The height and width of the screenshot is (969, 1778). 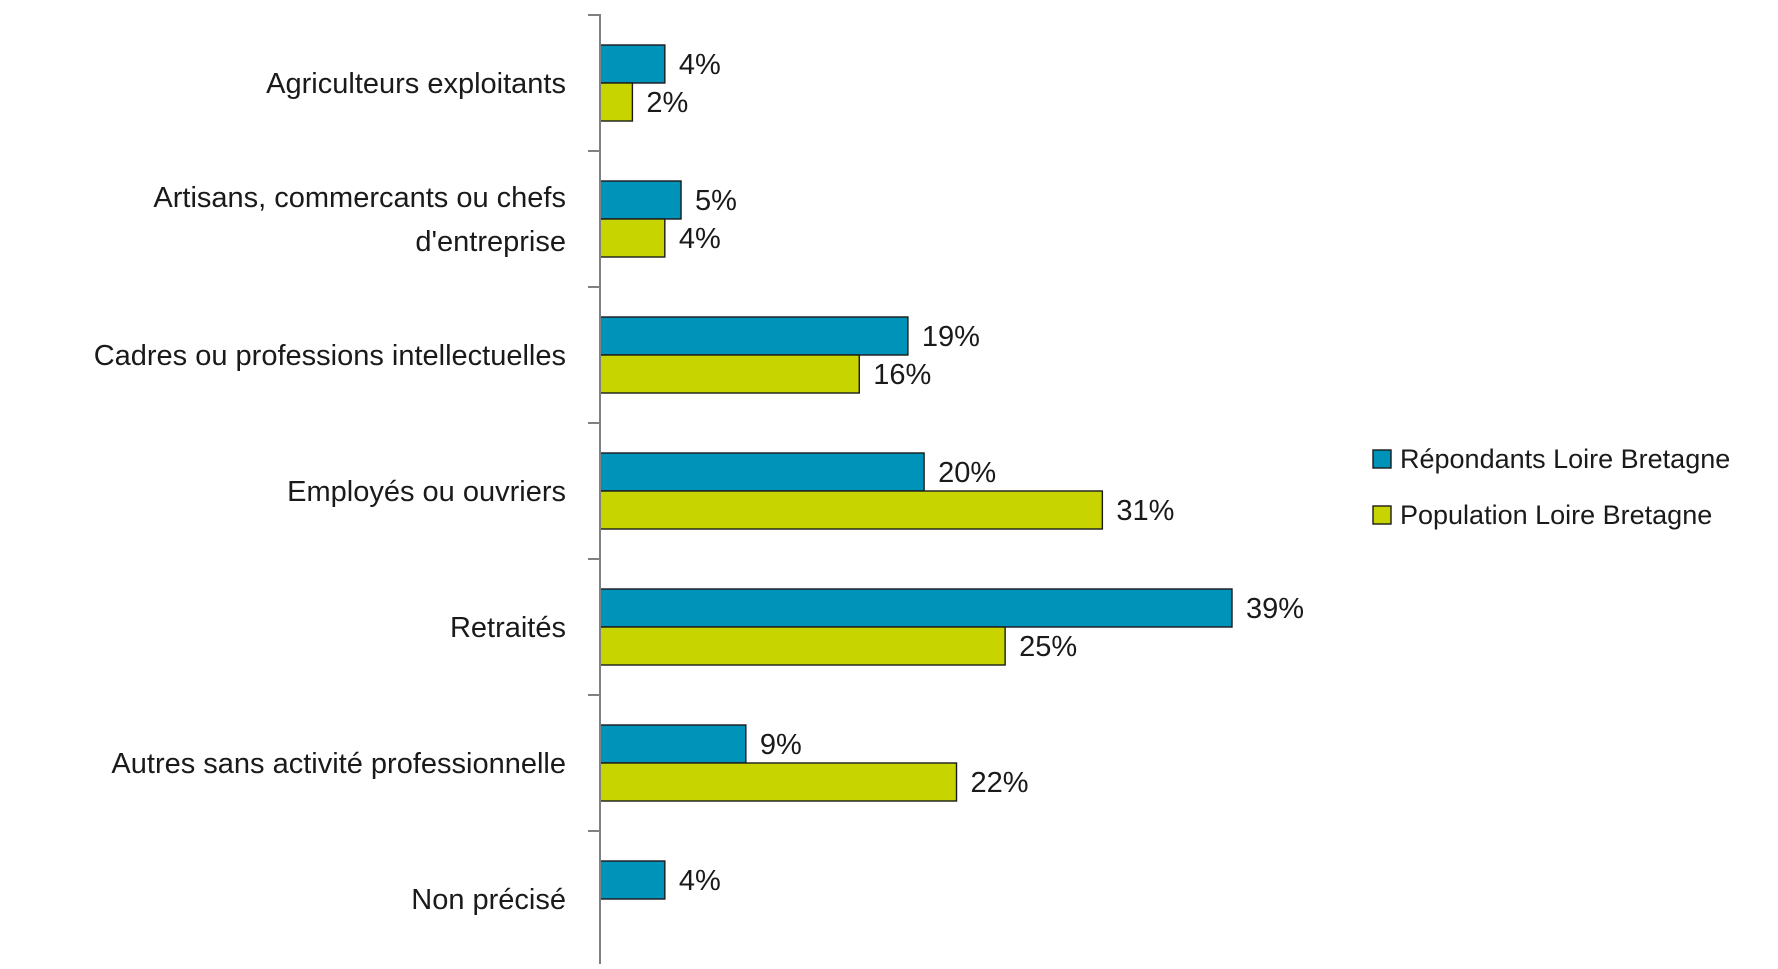 I want to click on category-label-line: Retraités, so click(x=508, y=628).